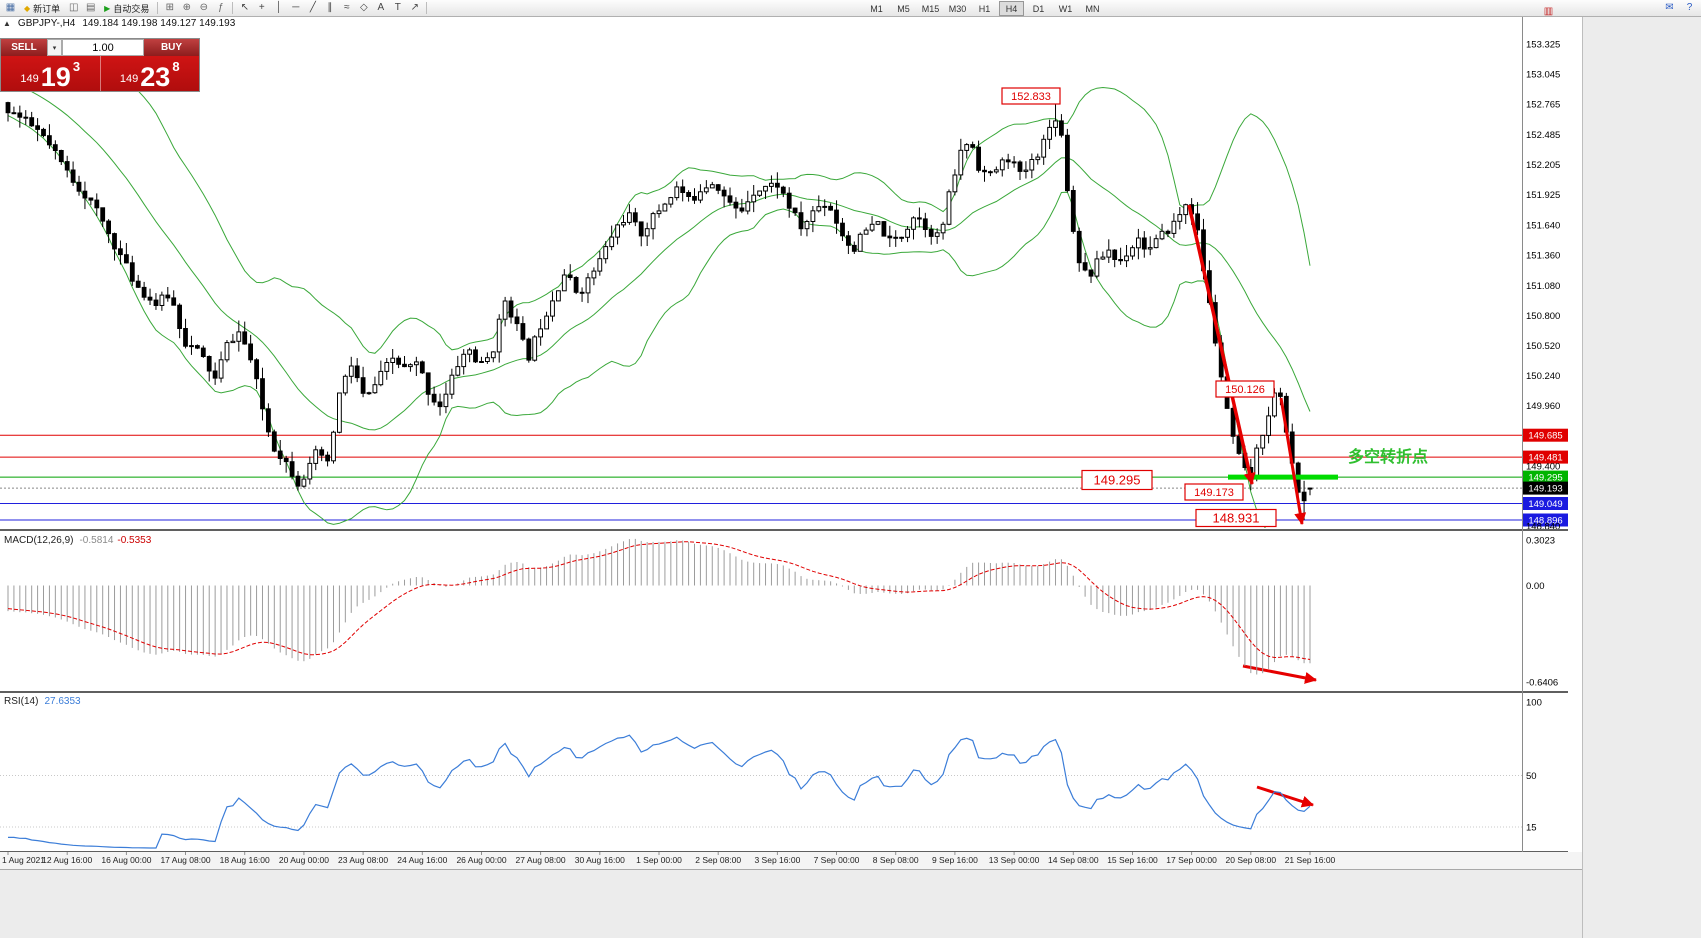  I want to click on price-axis-label: 152.765, so click(1543, 105).